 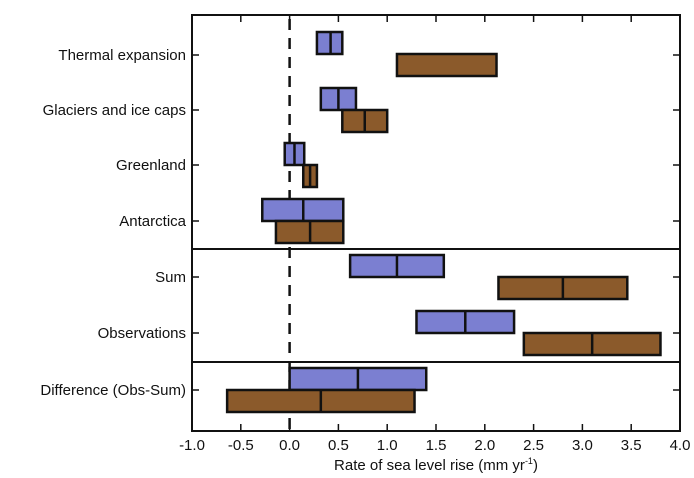 What do you see at coordinates (436, 445) in the screenshot?
I see `x-tick-label: 1.5` at bounding box center [436, 445].